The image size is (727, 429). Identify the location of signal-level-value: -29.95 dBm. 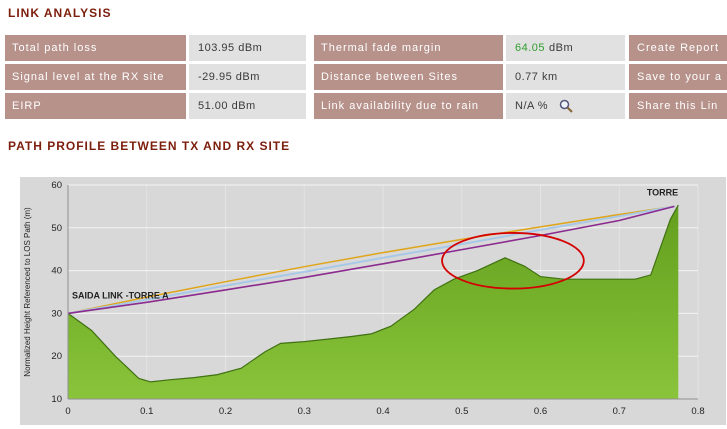
(247, 77).